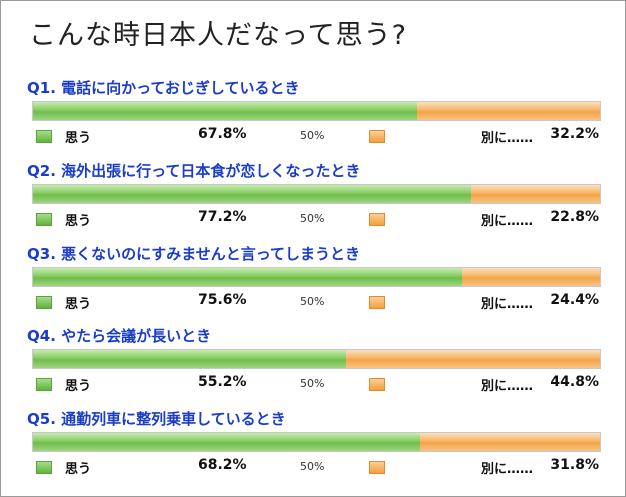 This screenshot has width=626, height=497. I want to click on question-label: Q4. やたら会議が長いとき, so click(119, 336).